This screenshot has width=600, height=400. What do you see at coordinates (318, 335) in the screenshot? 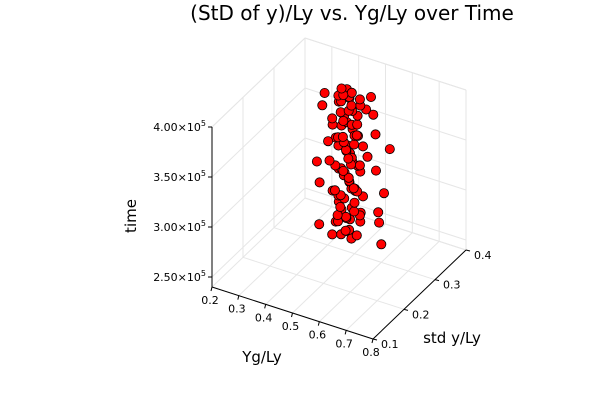
I see `x-tick-label: 0.6` at bounding box center [318, 335].